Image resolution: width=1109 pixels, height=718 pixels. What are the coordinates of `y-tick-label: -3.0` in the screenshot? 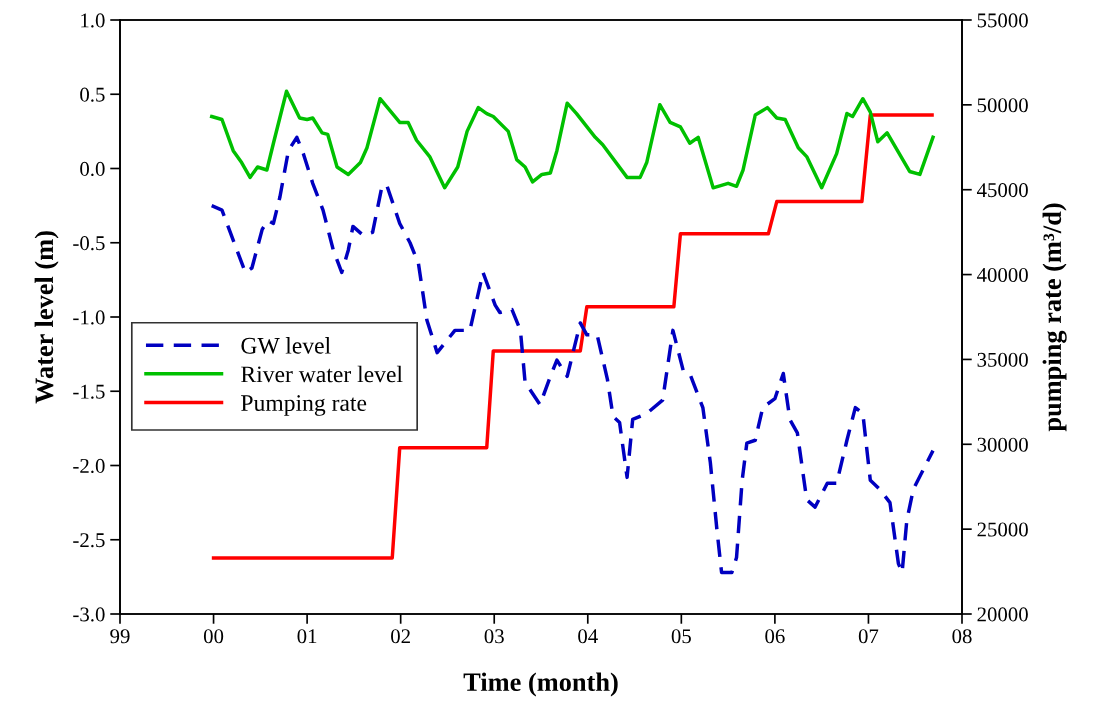 It's located at (89, 614).